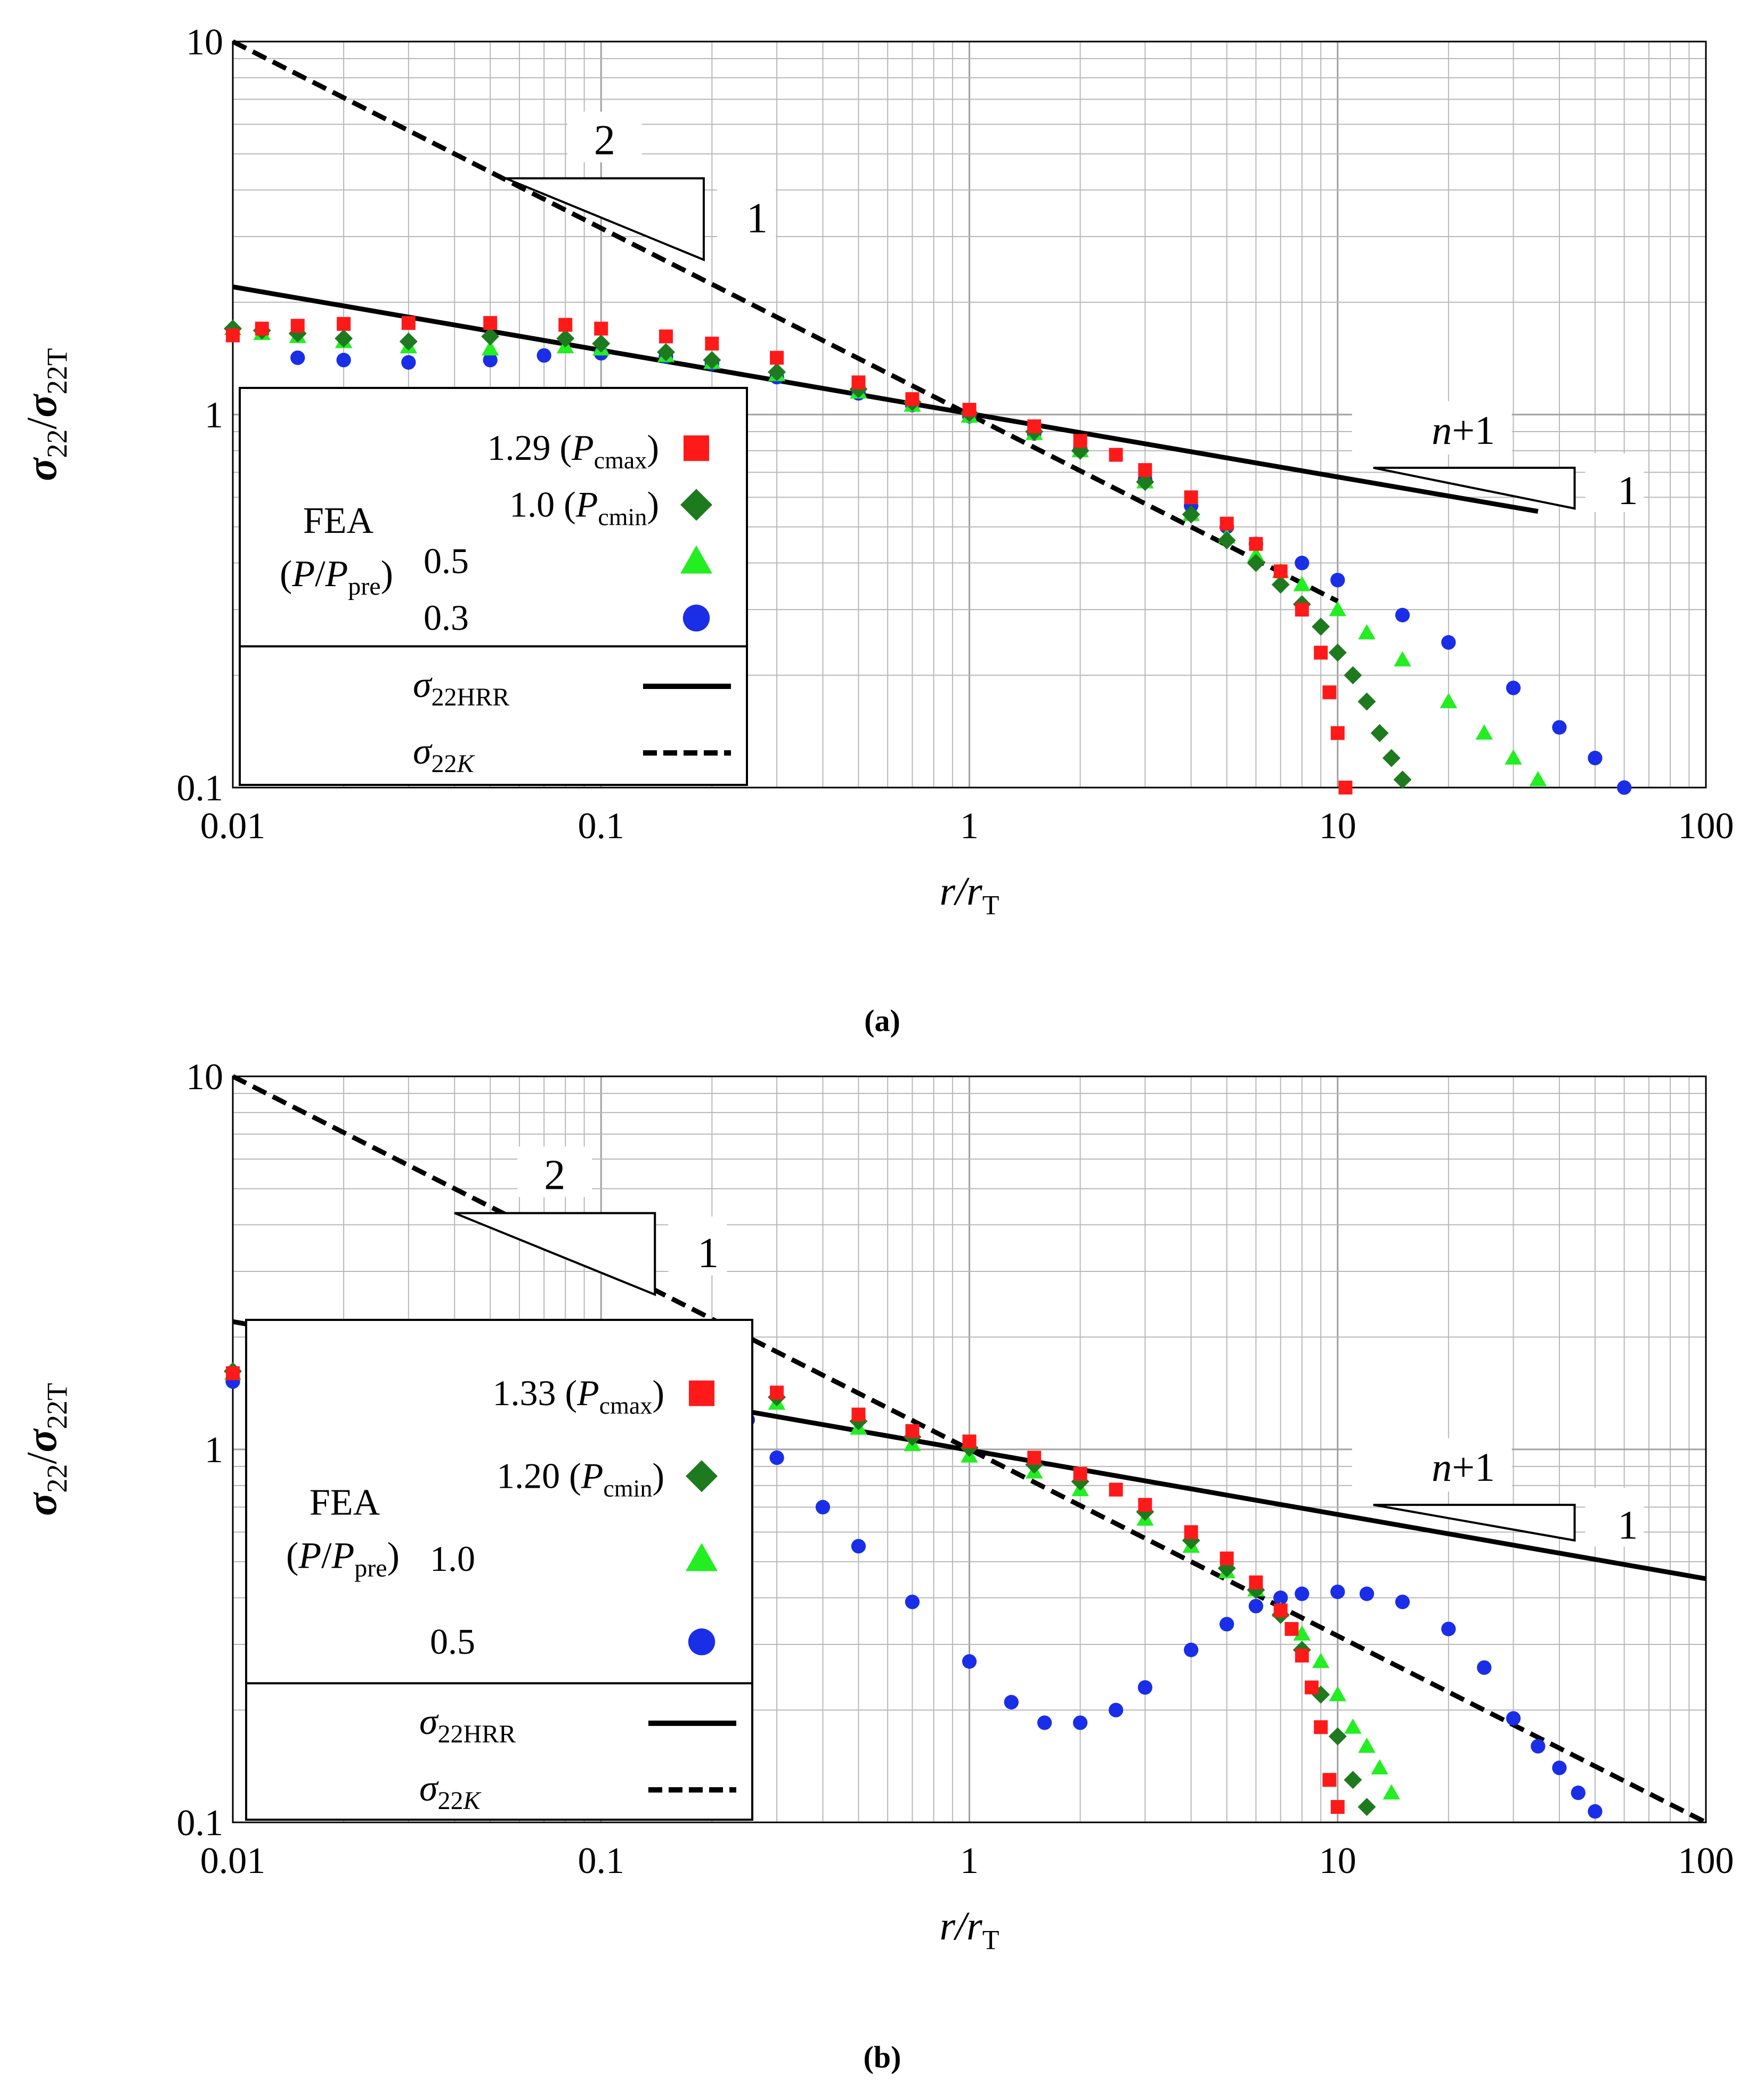  Describe the element at coordinates (453, 1558) in the screenshot. I see `legend-entry-label: 1.0` at that location.